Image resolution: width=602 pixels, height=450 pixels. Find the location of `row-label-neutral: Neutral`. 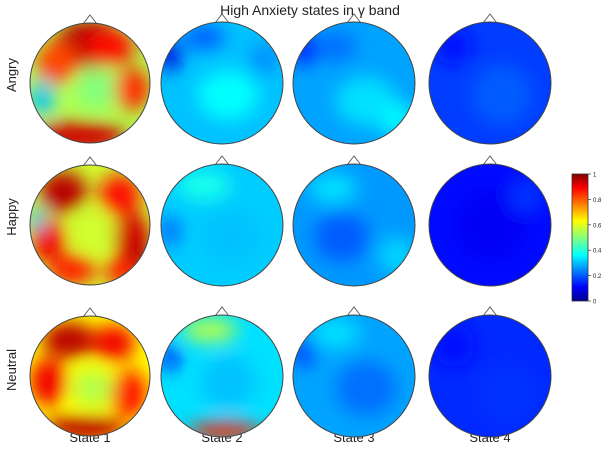

row-label-neutral: Neutral is located at coordinates (11, 370).